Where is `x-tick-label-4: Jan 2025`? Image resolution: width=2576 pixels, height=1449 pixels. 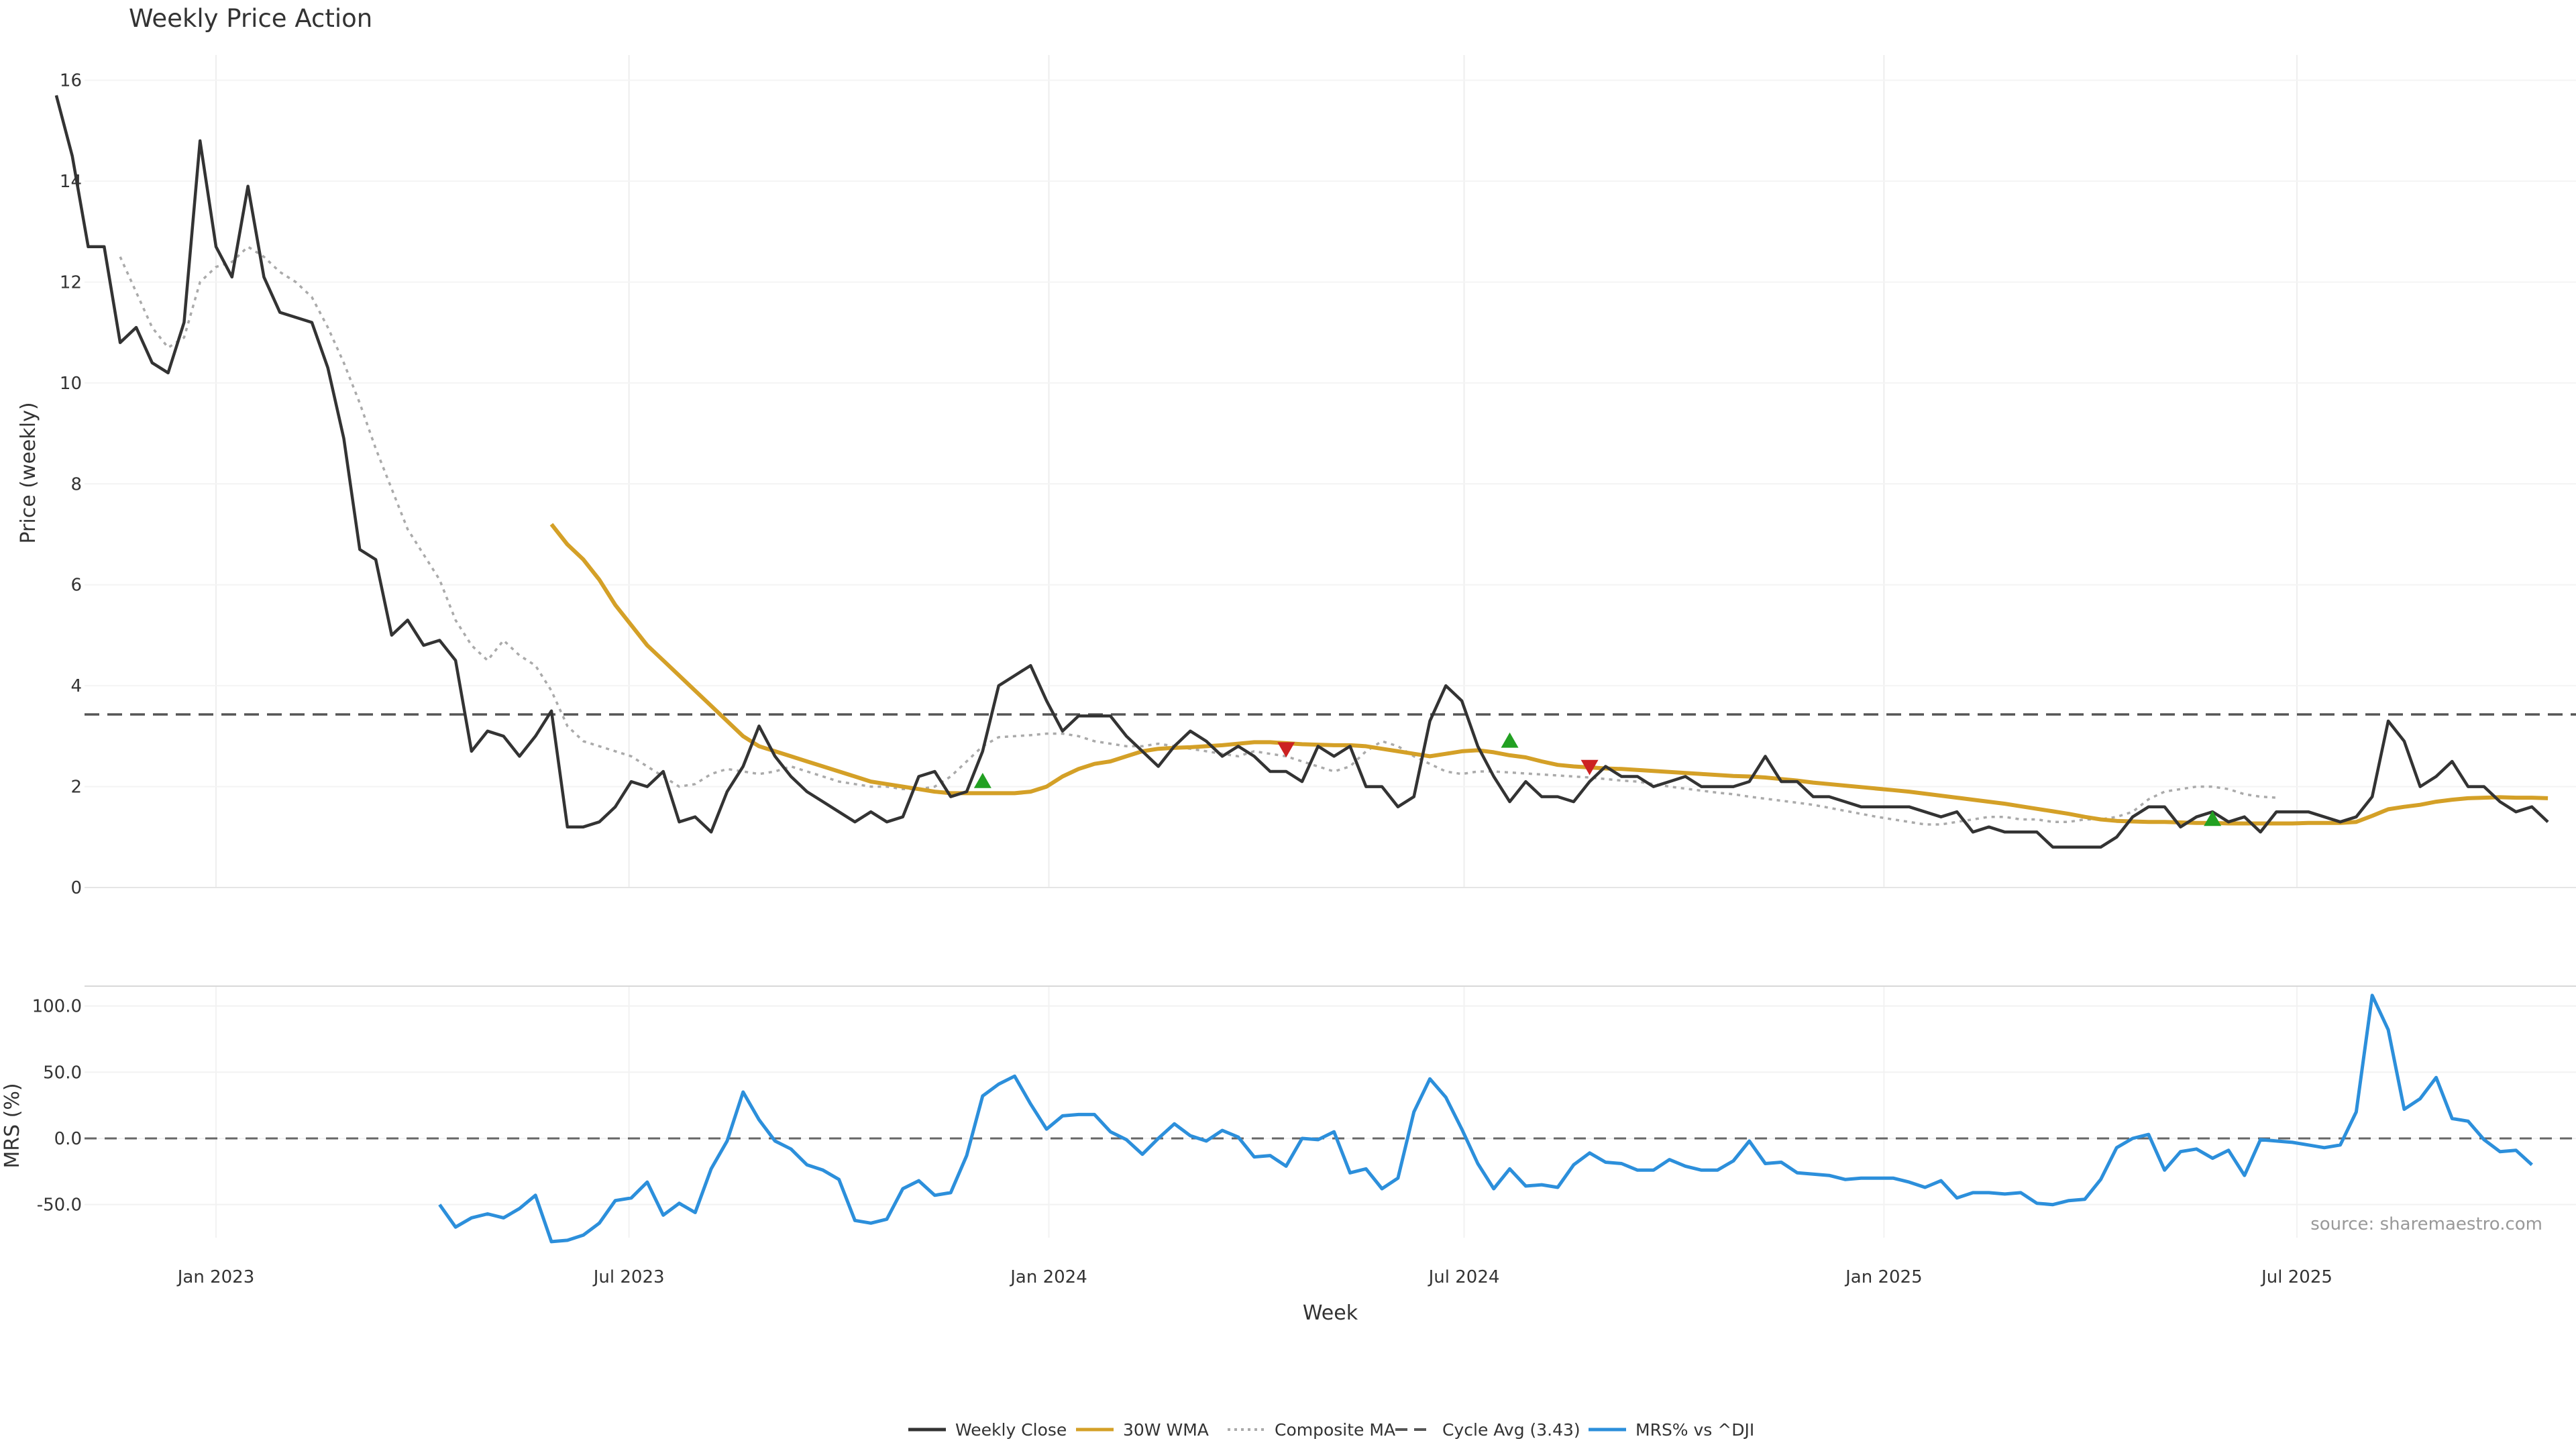
x-tick-label-4: Jan 2025 is located at coordinates (1883, 1277).